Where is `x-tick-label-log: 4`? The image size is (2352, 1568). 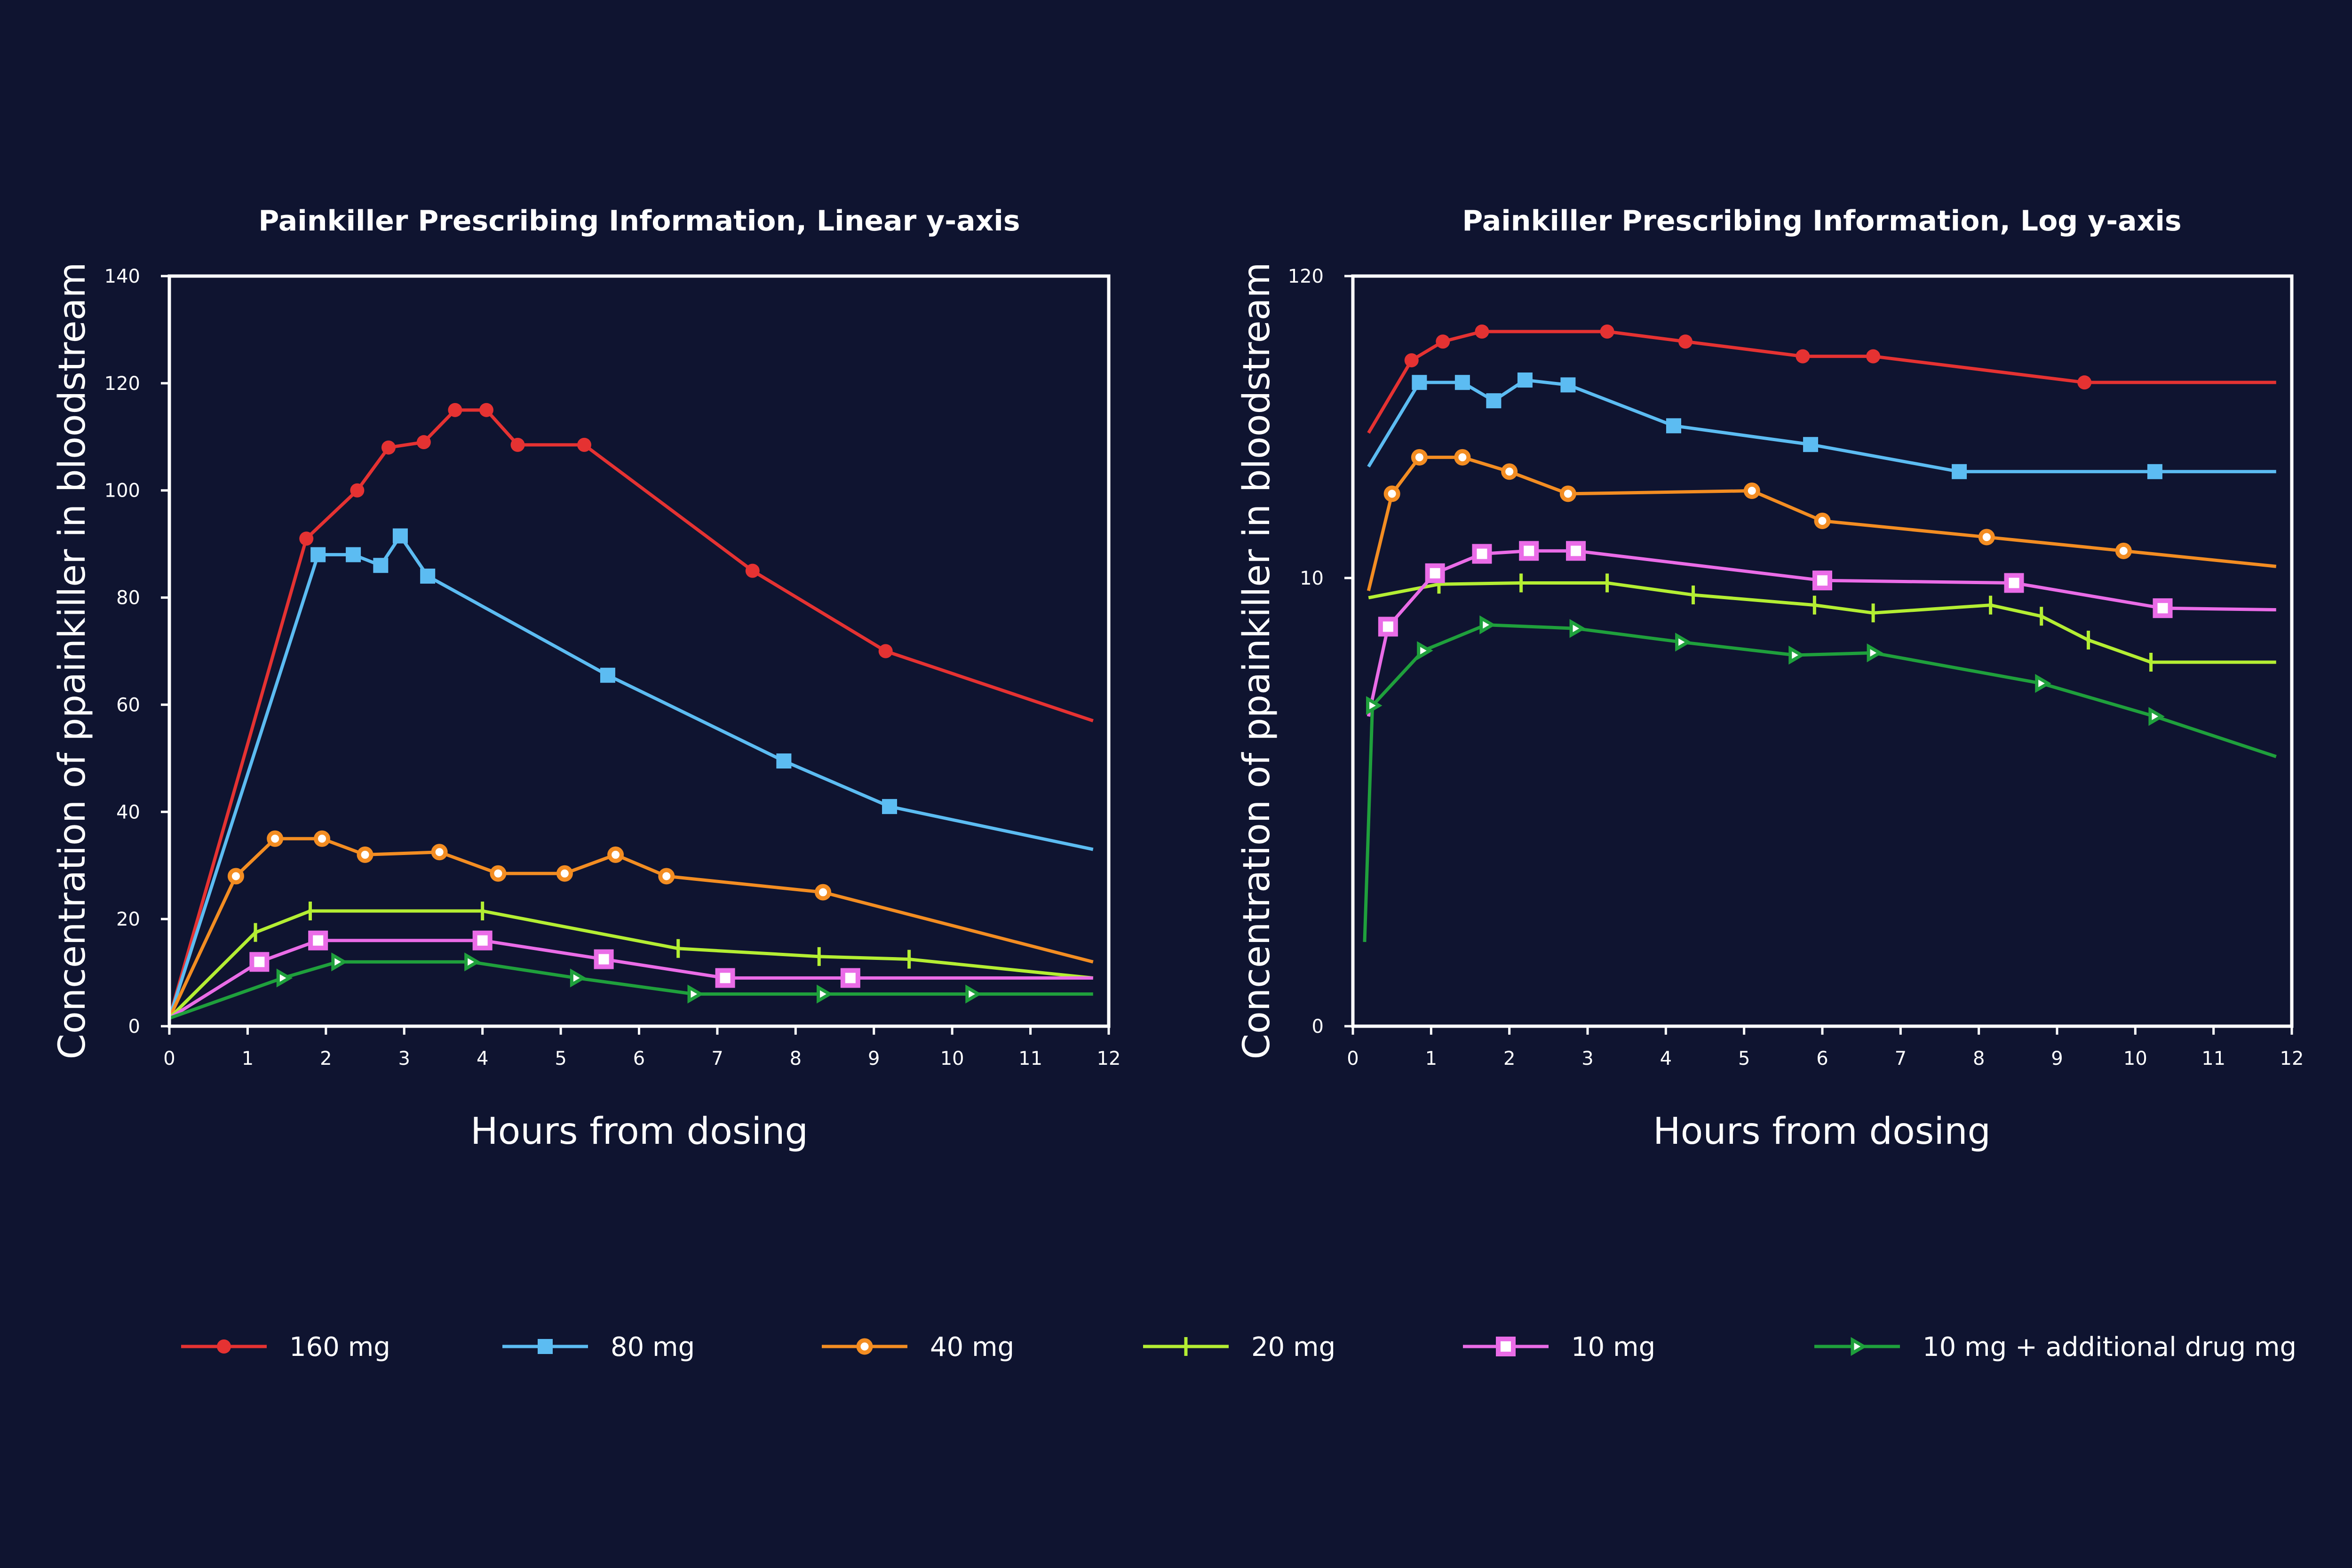
x-tick-label-log: 4 is located at coordinates (1666, 1058).